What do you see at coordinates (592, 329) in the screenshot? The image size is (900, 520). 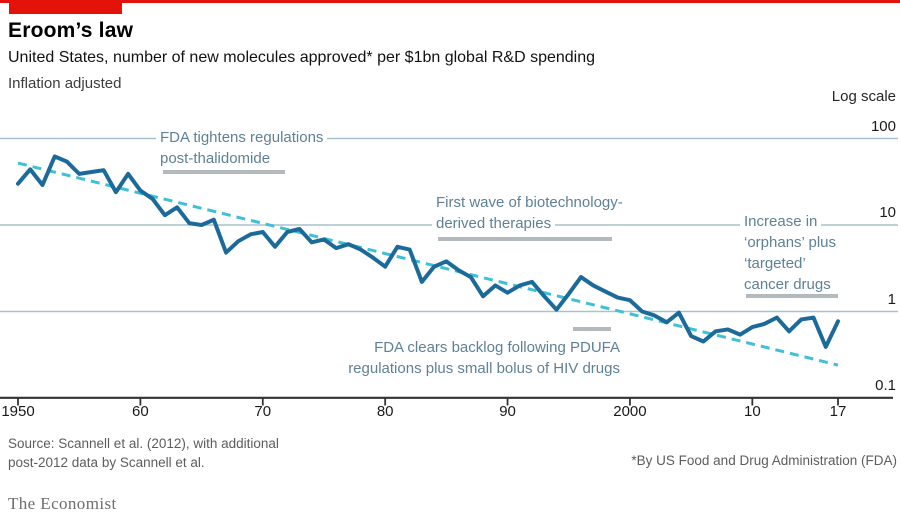 I see `annotation-pointer-bar` at bounding box center [592, 329].